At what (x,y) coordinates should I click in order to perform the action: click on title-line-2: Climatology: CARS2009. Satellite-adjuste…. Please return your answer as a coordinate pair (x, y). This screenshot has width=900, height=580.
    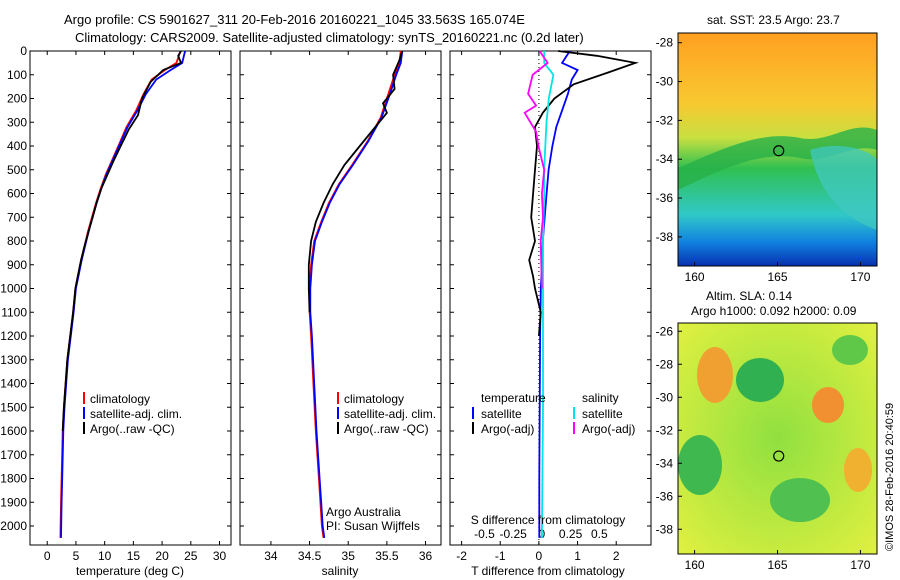
    Looking at the image, I should click on (329, 37).